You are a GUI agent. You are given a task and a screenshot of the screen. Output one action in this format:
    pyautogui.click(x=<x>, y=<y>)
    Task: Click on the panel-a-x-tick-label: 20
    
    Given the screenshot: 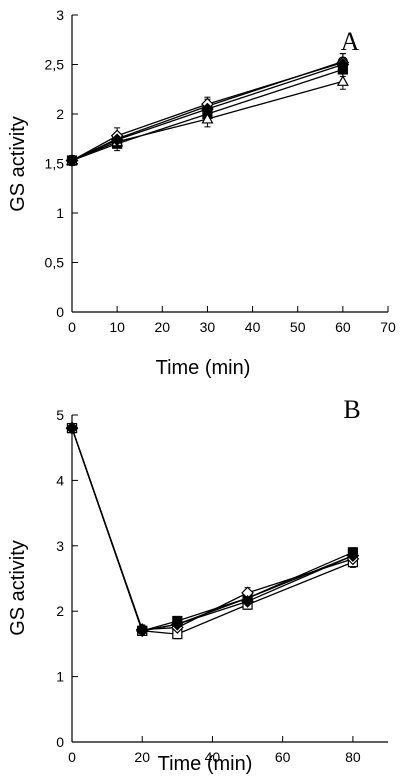 What is the action you would take?
    pyautogui.click(x=162, y=327)
    